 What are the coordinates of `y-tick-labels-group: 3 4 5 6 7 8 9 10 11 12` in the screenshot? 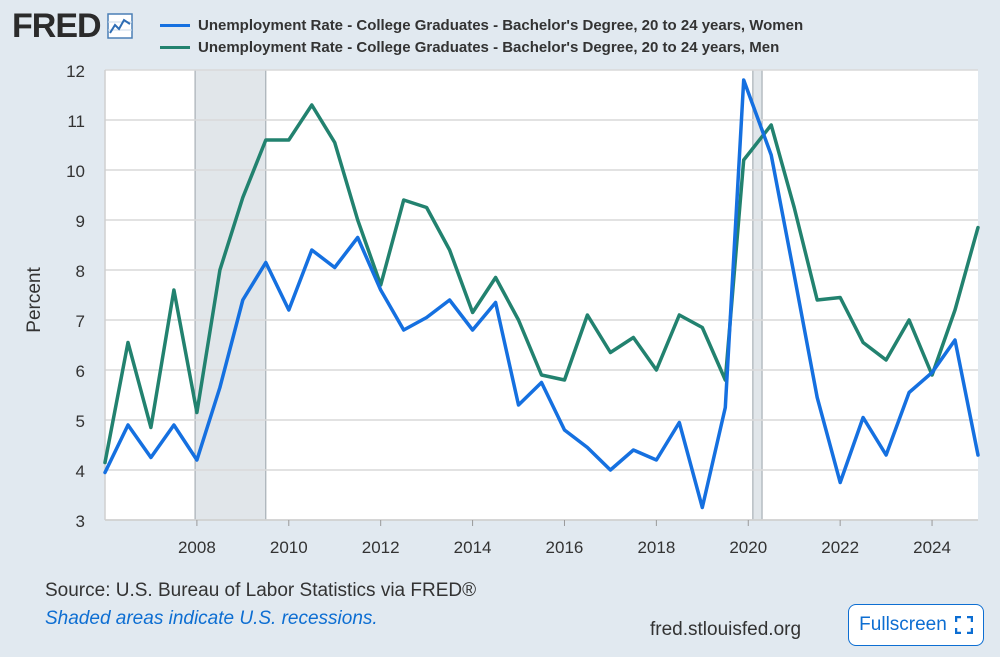 It's located at (75, 296).